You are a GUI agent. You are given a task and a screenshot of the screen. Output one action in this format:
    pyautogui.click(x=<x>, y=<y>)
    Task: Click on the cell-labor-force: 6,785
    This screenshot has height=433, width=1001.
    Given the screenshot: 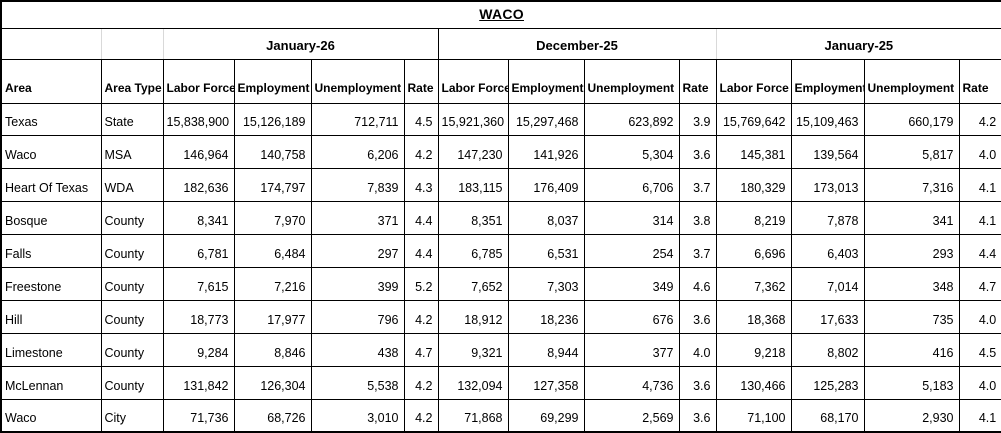 What is the action you would take?
    pyautogui.click(x=473, y=251)
    